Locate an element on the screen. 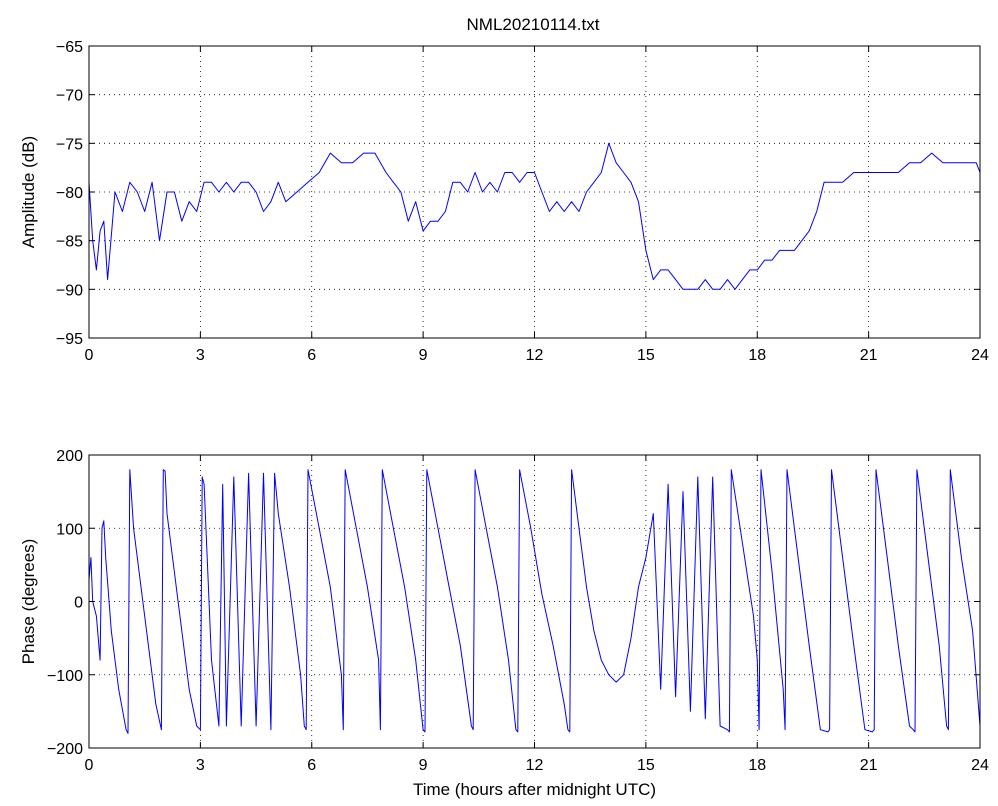 This screenshot has width=998, height=806. amplitude-ytick-label: −65 is located at coordinates (69, 47).